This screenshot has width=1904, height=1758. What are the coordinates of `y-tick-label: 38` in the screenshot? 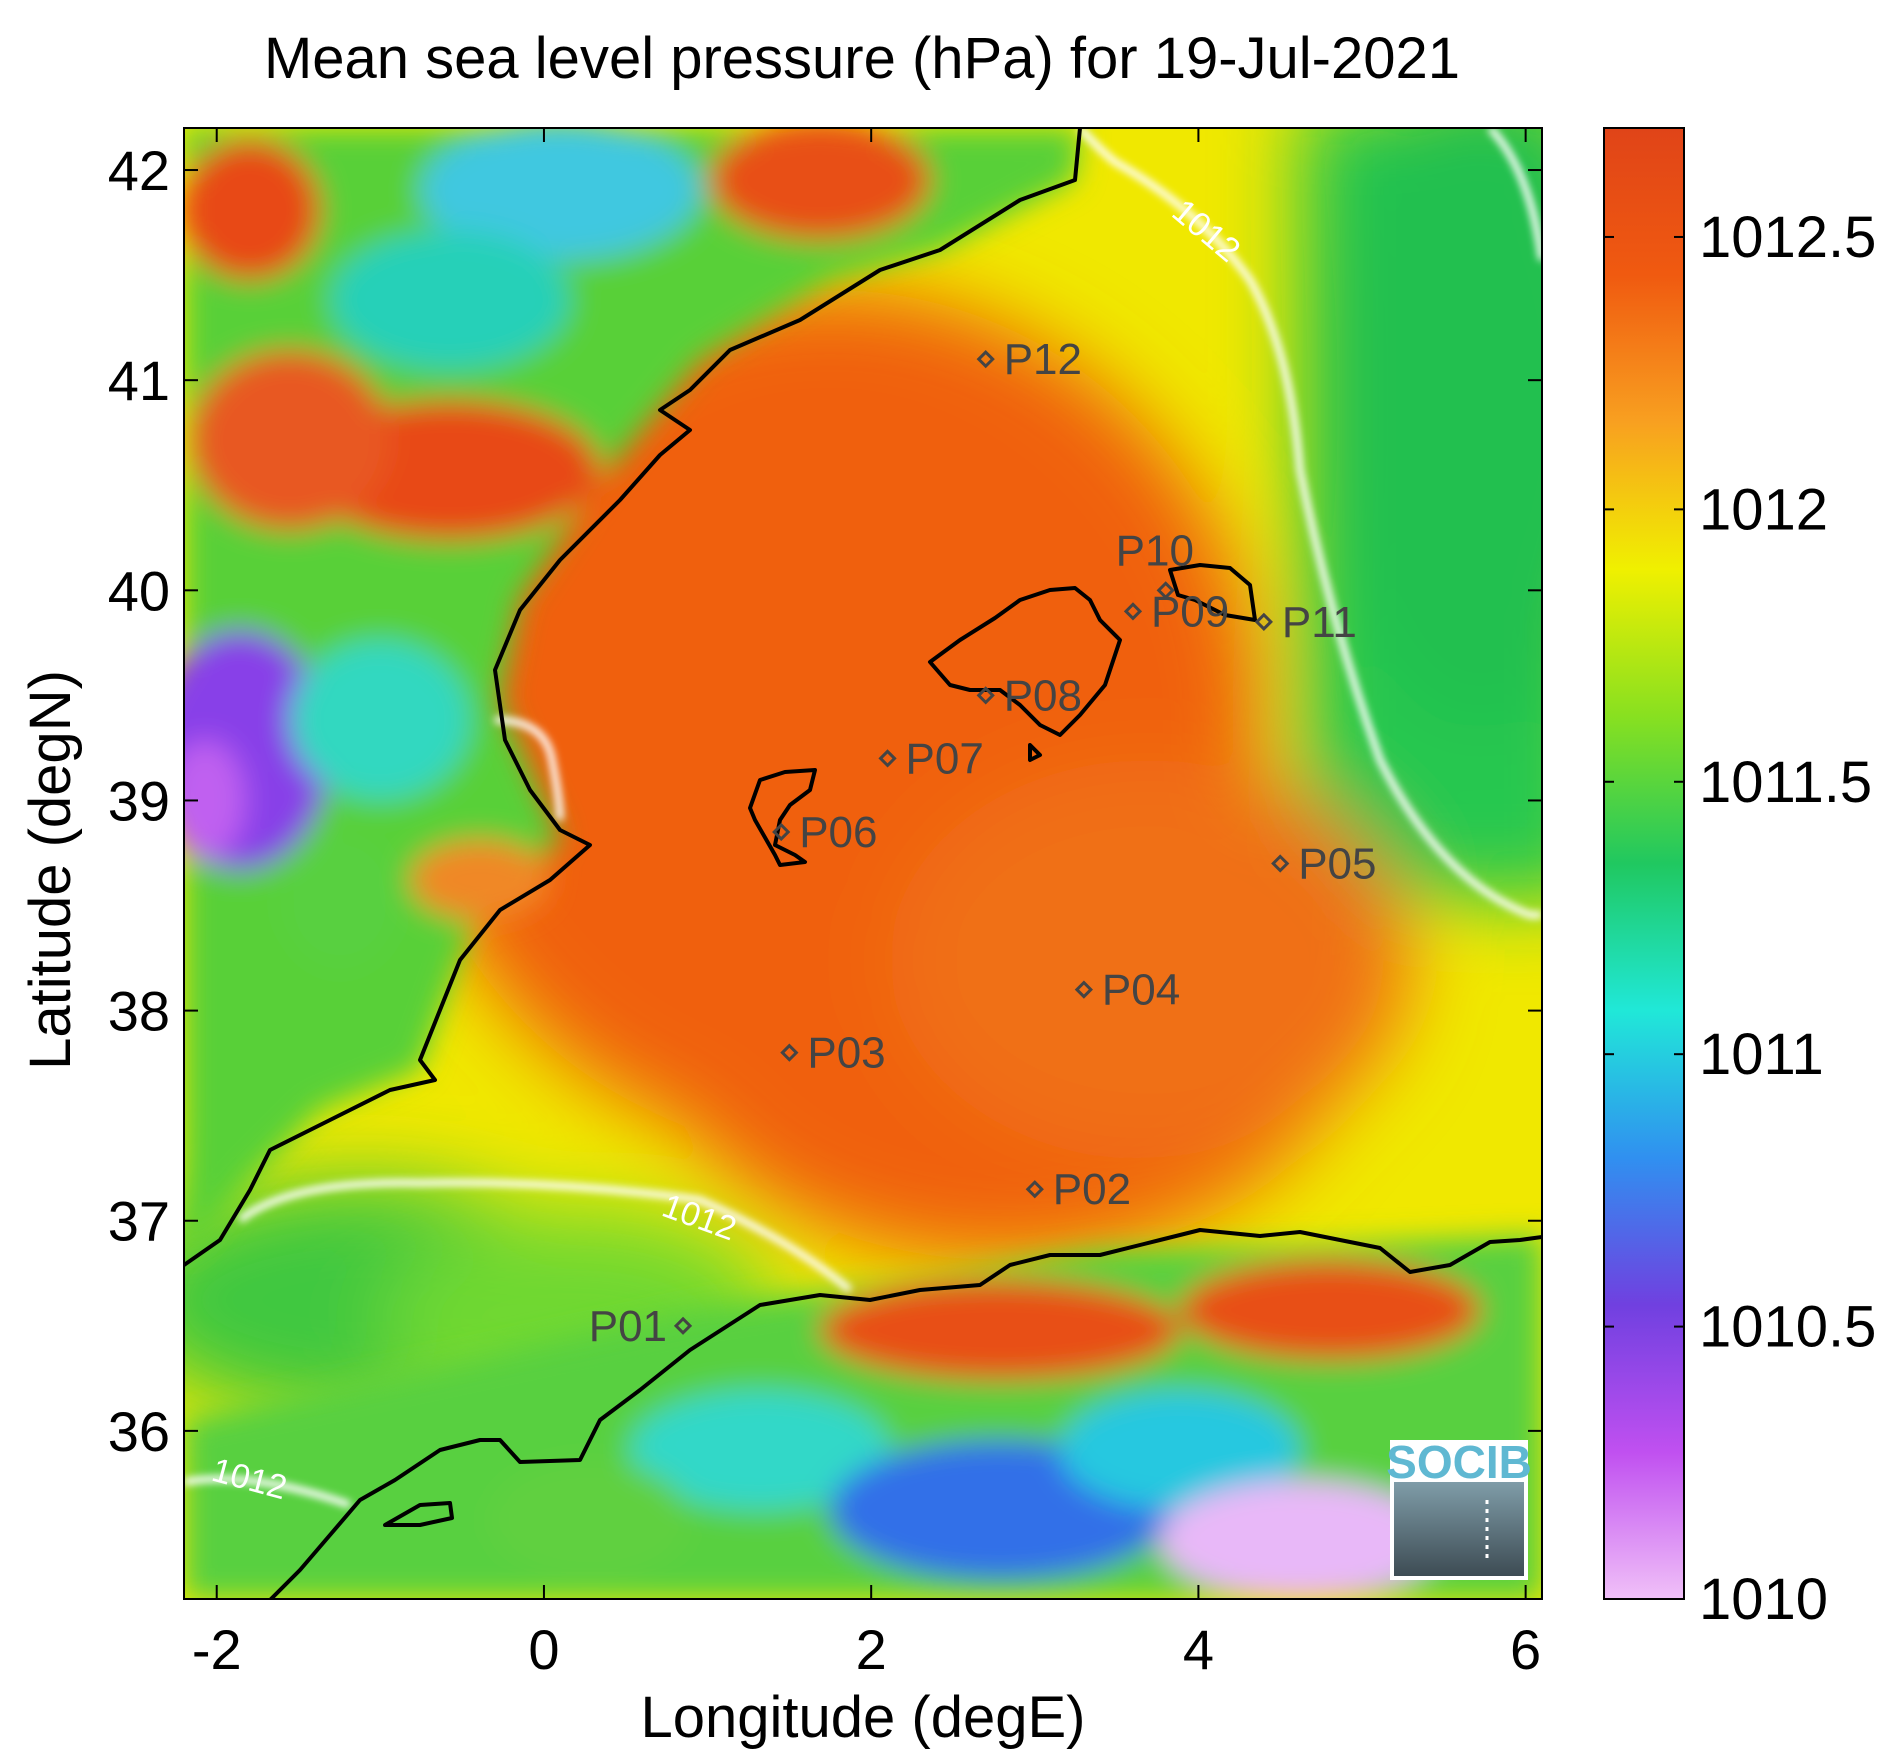 It's located at (139, 1011).